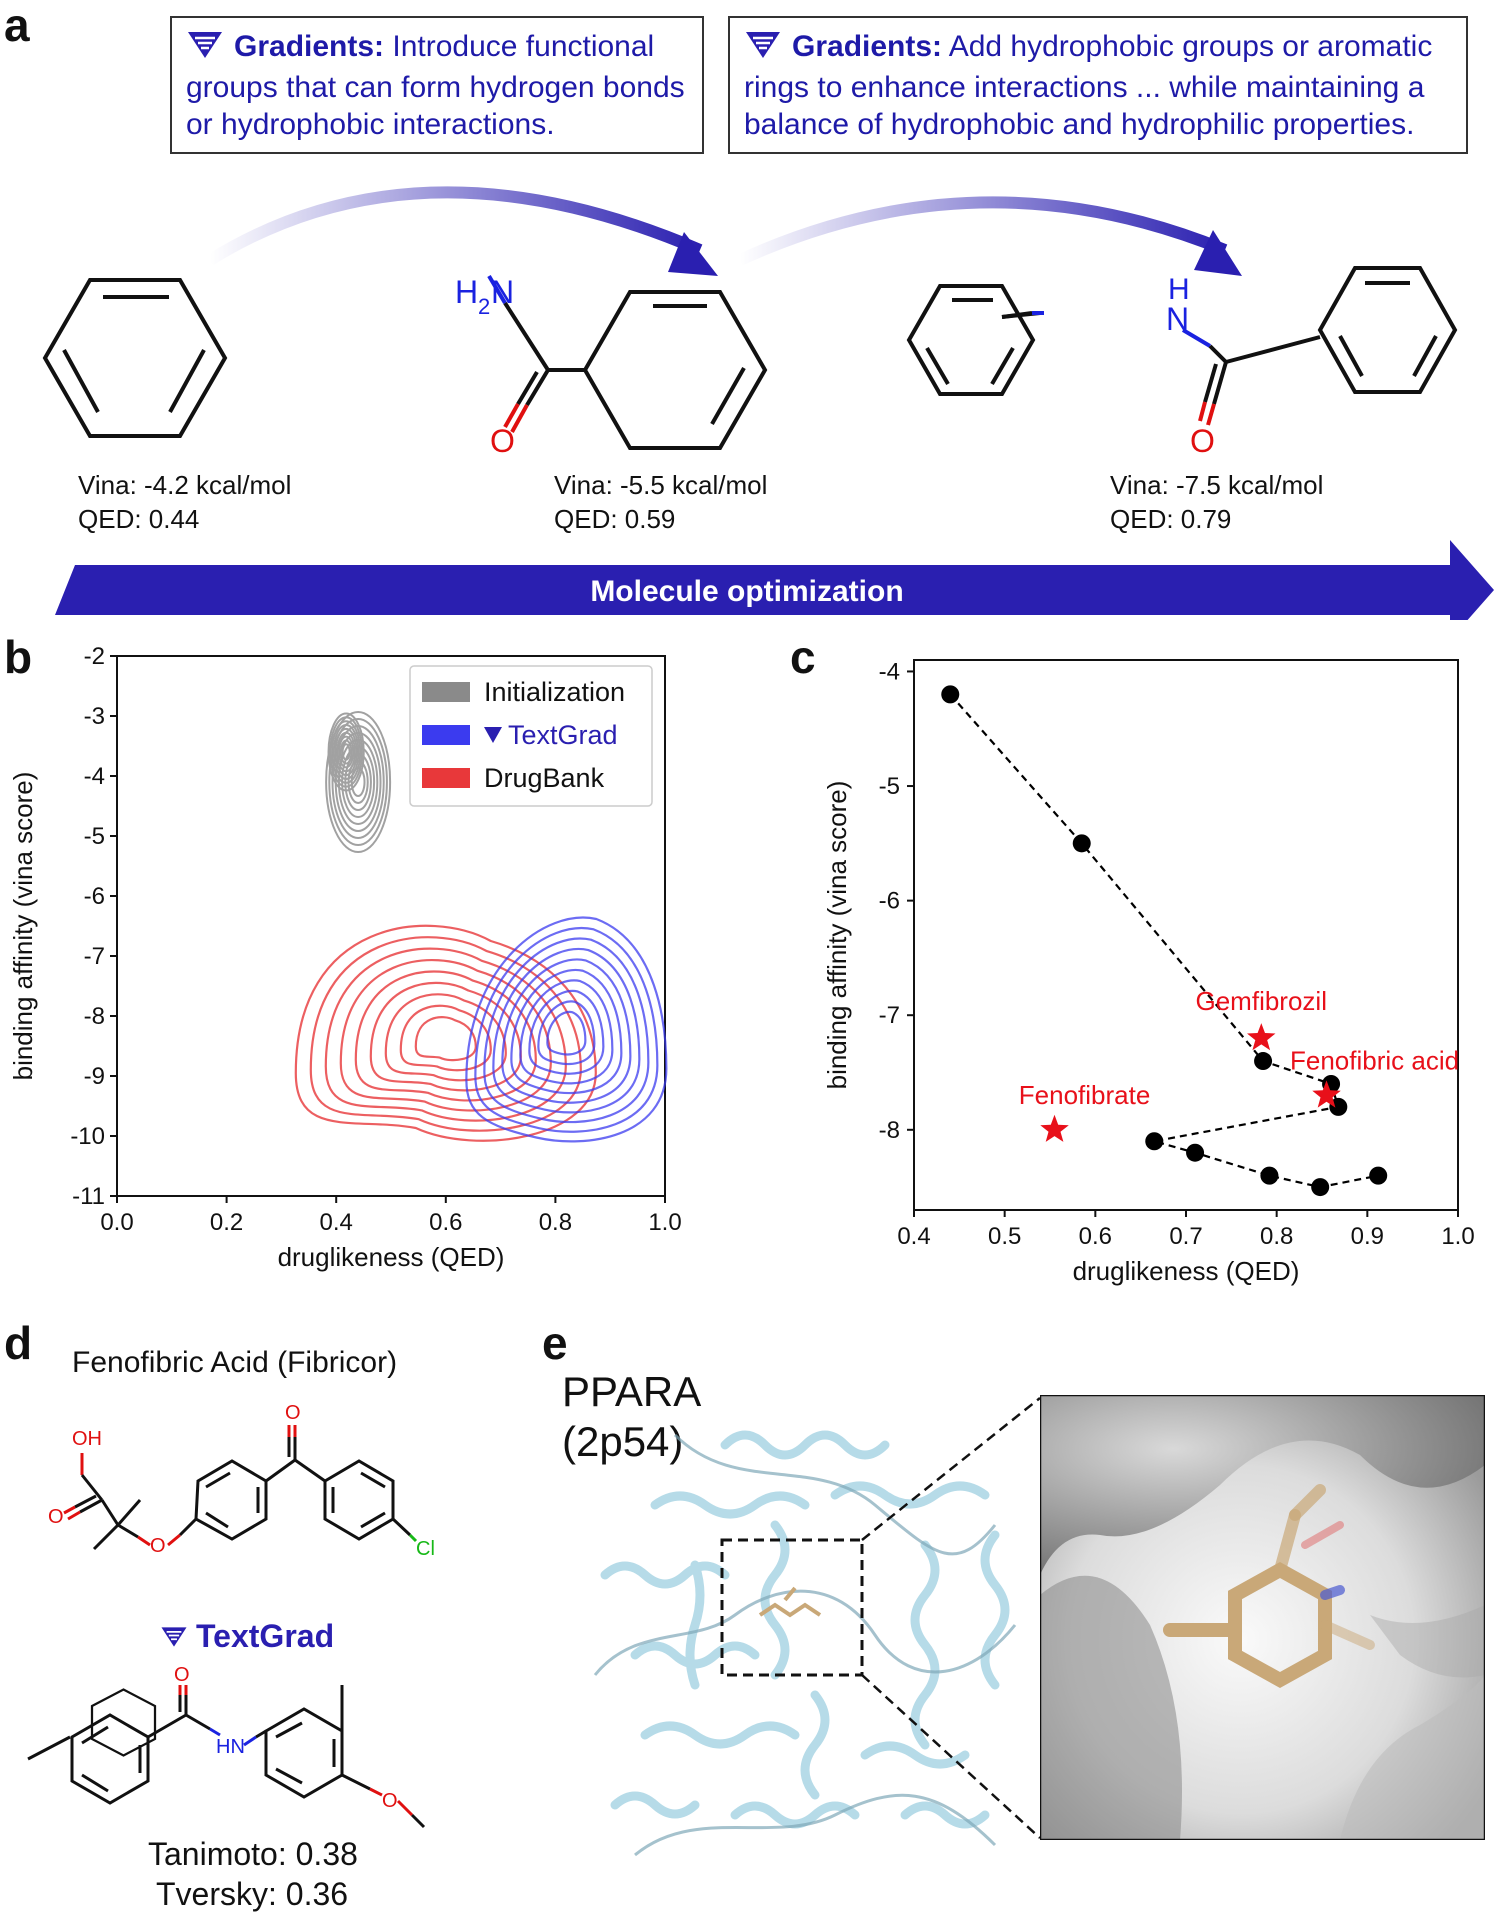  Describe the element at coordinates (1186, 1271) in the screenshot. I see `x-axis-label: druglikeness (QED)` at that location.